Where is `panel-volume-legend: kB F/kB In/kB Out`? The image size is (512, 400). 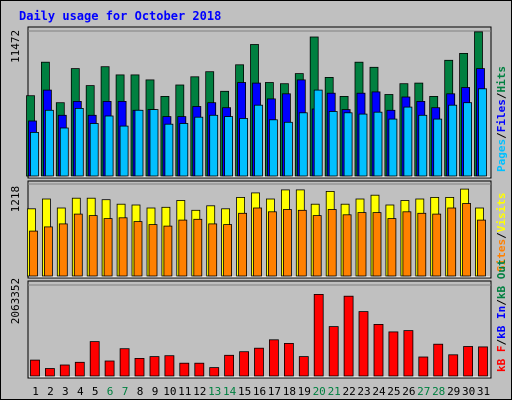
panel-volume-legend: kB F/kB In/kB Out is located at coordinates (501, 315).